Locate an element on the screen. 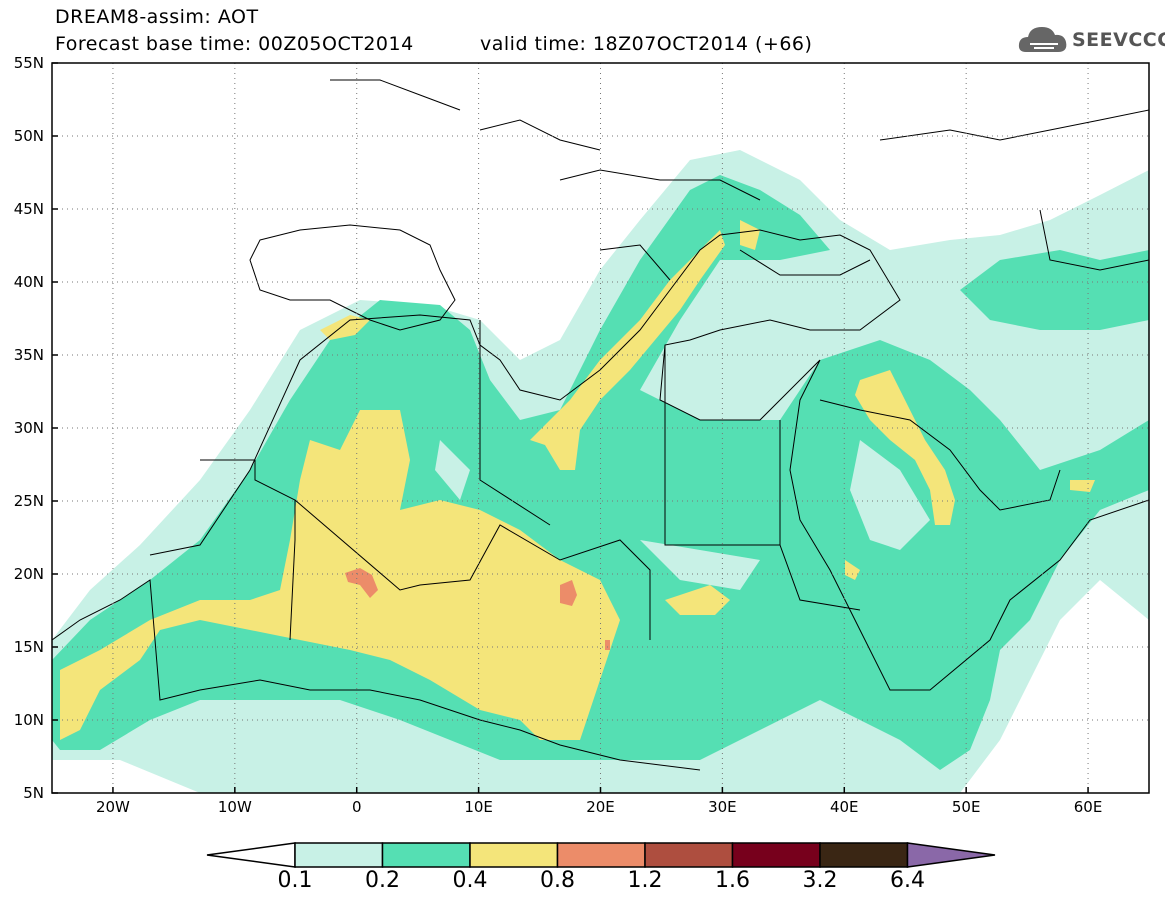 This screenshot has width=1165, height=905. lat-tick-label: 35N is located at coordinates (28, 355).